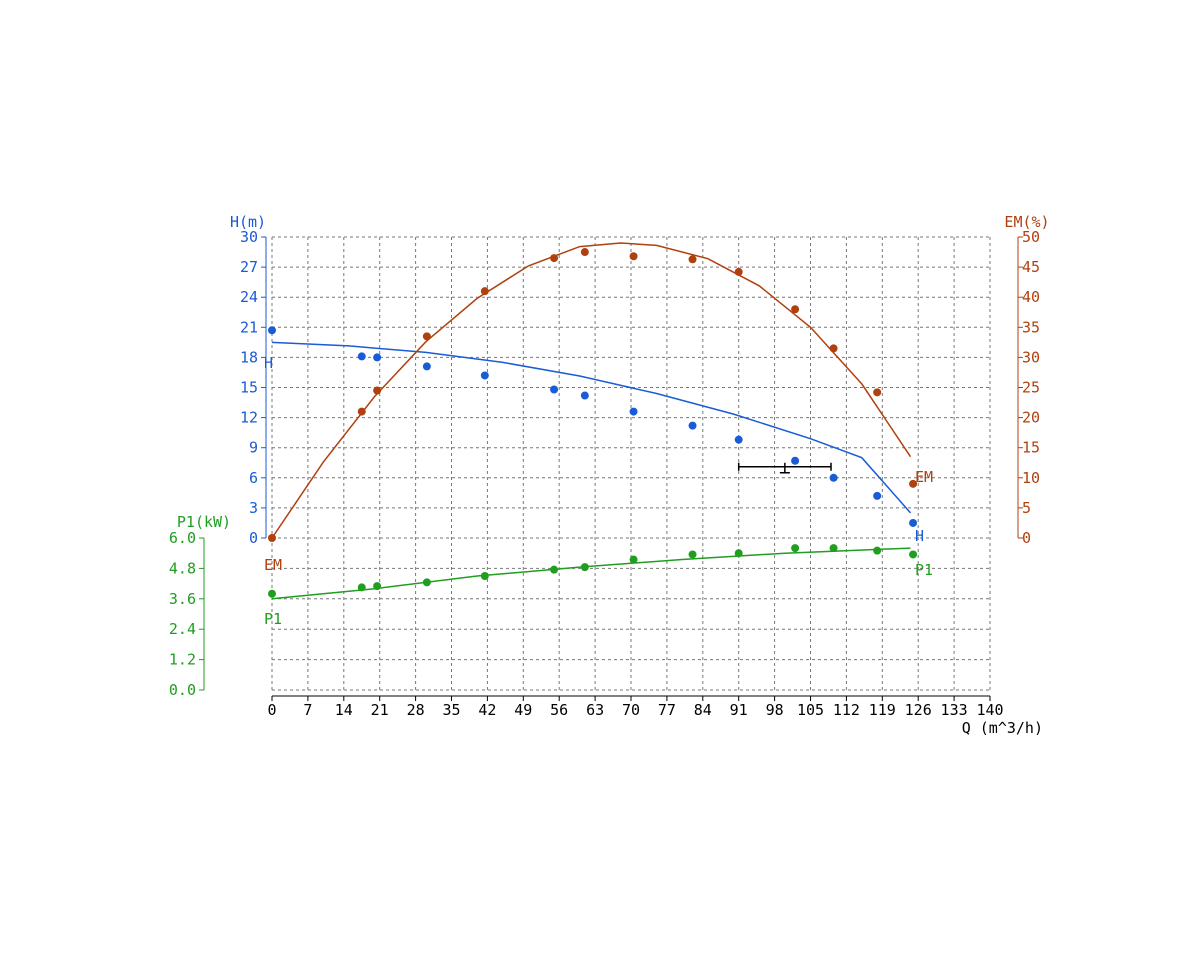 The image size is (1200, 955). What do you see at coordinates (344, 710) in the screenshot?
I see `x-axis-tick-label: 14` at bounding box center [344, 710].